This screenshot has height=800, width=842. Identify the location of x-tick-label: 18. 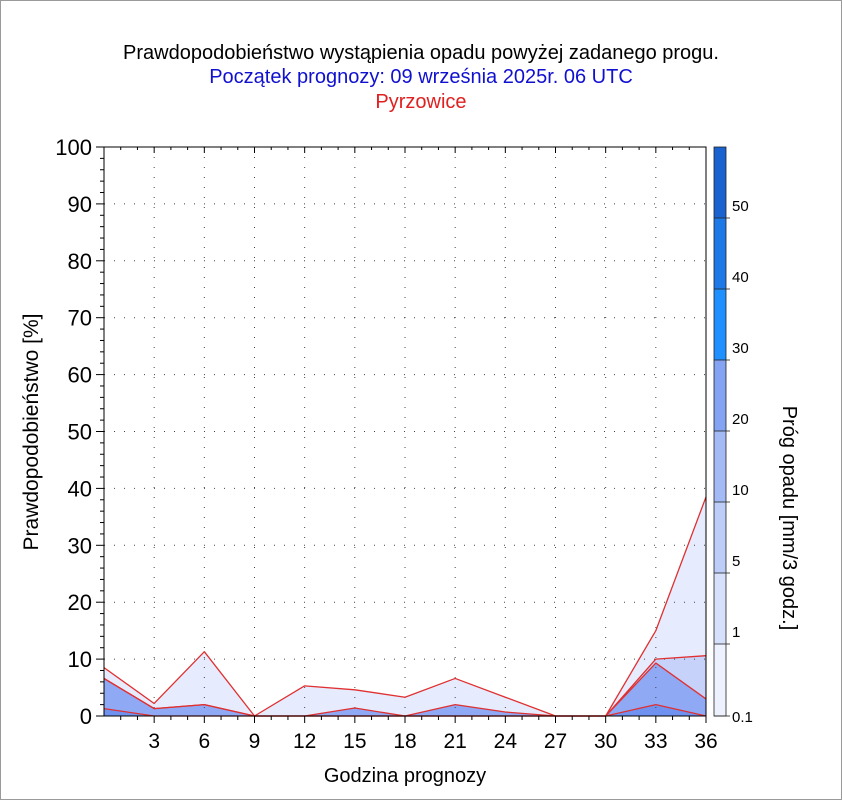
(404, 741).